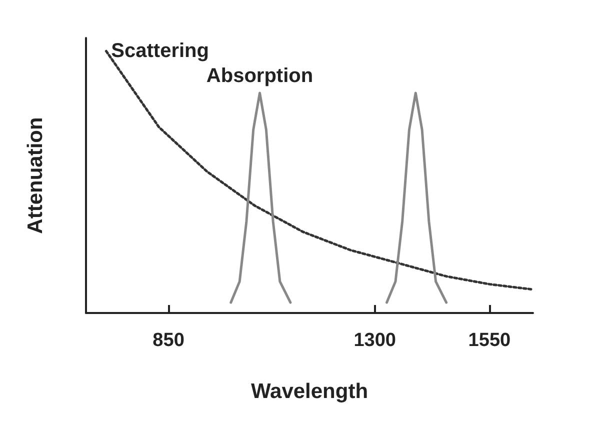  Describe the element at coordinates (309, 391) in the screenshot. I see `x-axis-title: Wavelength` at that location.